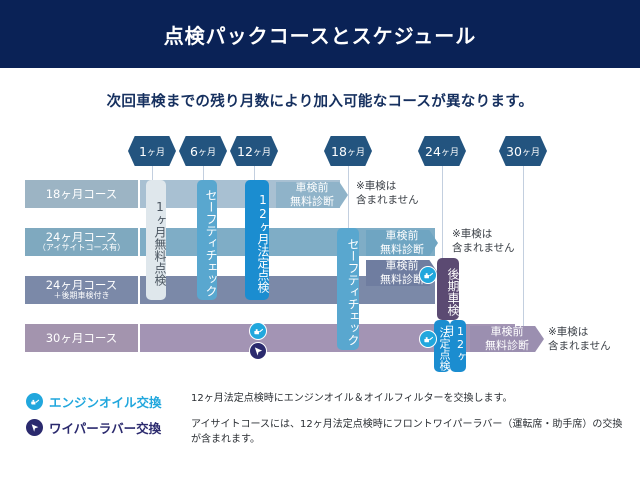 This screenshot has height=480, width=640. I want to click on subtitle: 次回車検までの残り月数により加入可能なコースが異なります。, so click(320, 102).